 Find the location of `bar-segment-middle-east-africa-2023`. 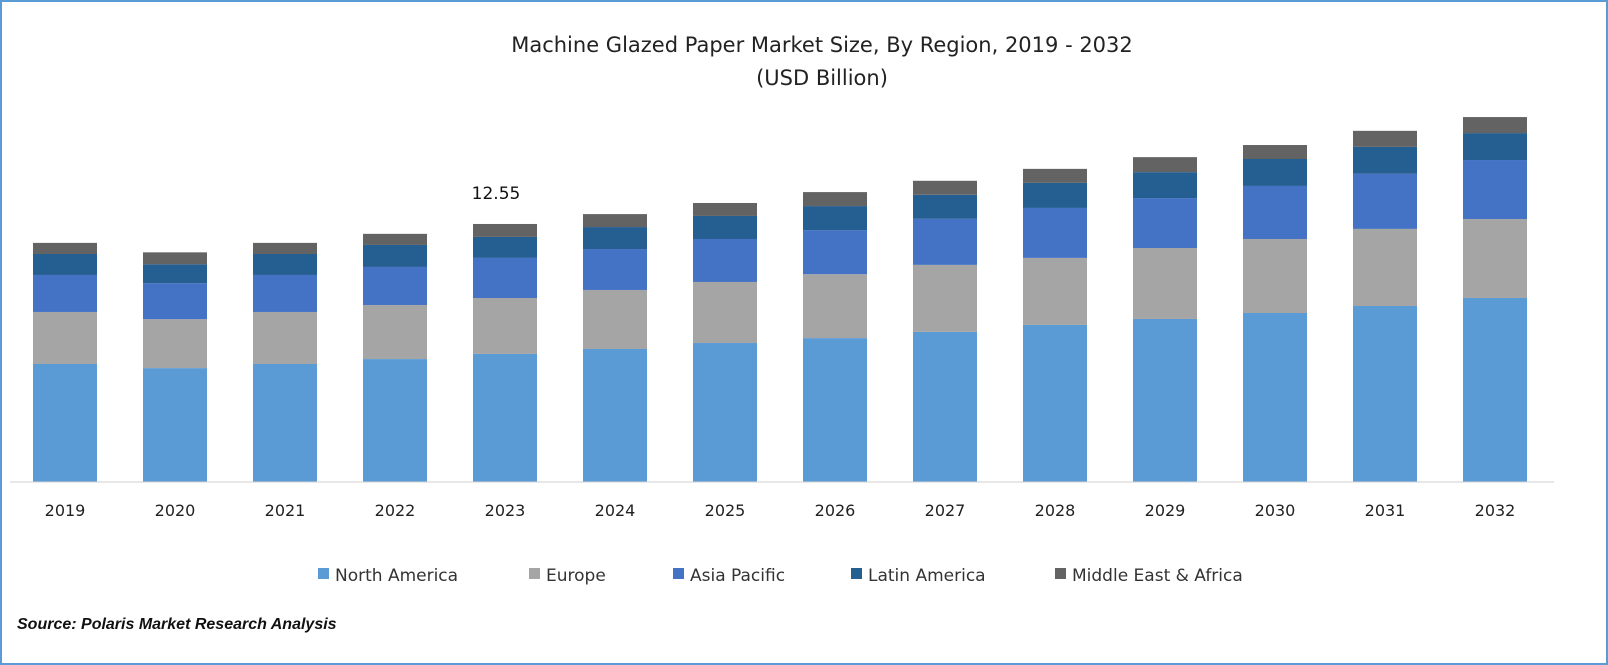

bar-segment-middle-east-africa-2023 is located at coordinates (505, 230).